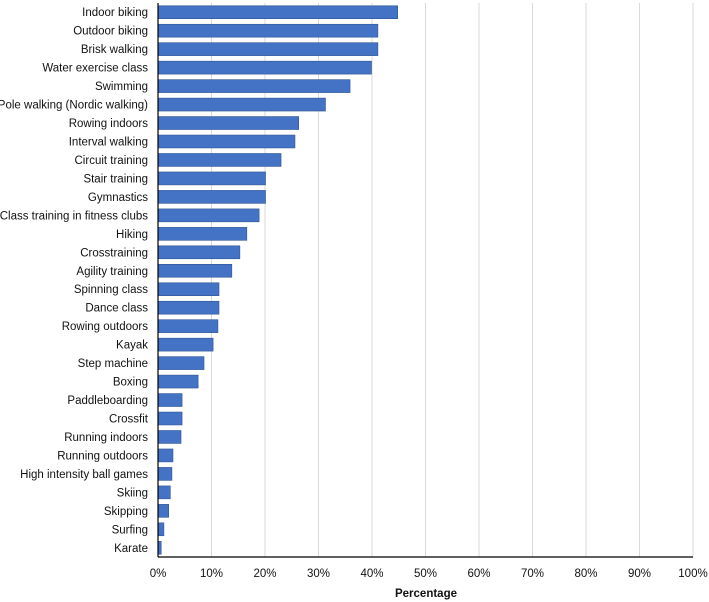 This screenshot has height=602, width=709. Describe the element at coordinates (84, 475) in the screenshot. I see `category-label: High intensity ball games` at that location.